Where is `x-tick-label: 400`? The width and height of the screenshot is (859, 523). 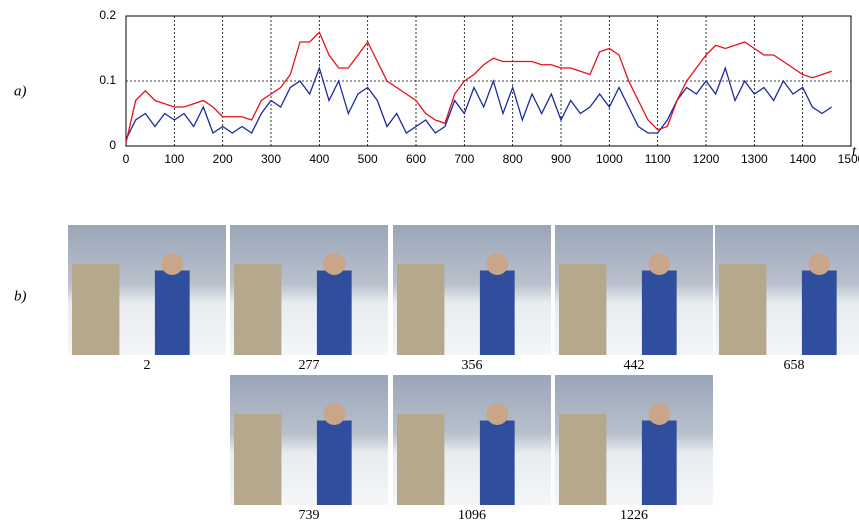
x-tick-label: 400 is located at coordinates (319, 159).